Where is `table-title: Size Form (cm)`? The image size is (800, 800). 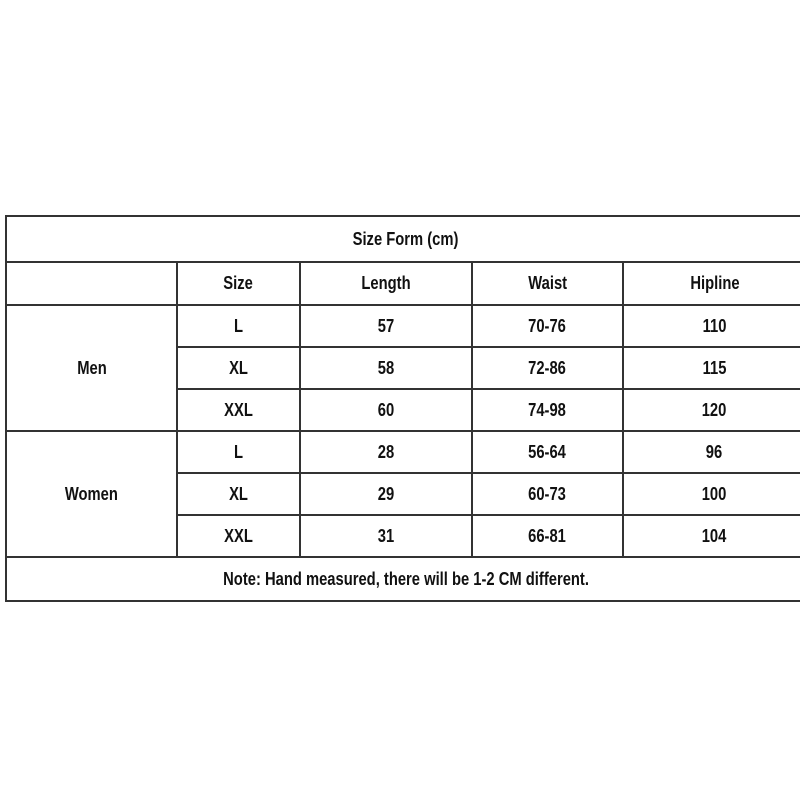
table-title: Size Form (cm) is located at coordinates (402, 239).